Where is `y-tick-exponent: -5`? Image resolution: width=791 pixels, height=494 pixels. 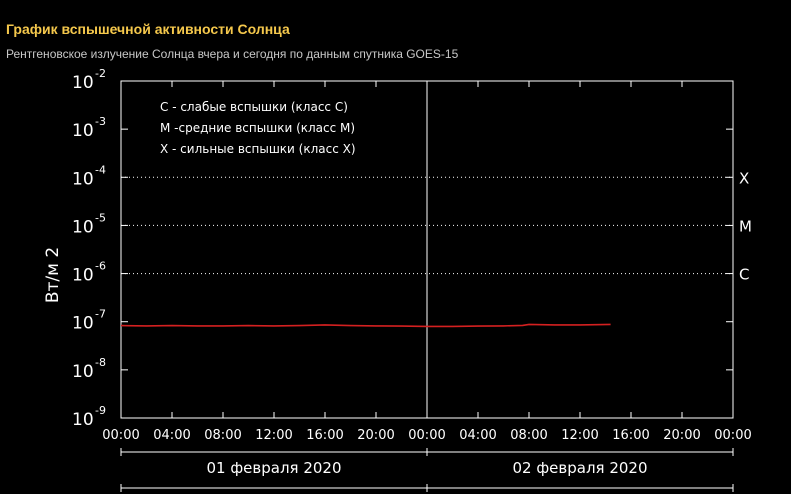
y-tick-exponent: -5 is located at coordinates (100, 217).